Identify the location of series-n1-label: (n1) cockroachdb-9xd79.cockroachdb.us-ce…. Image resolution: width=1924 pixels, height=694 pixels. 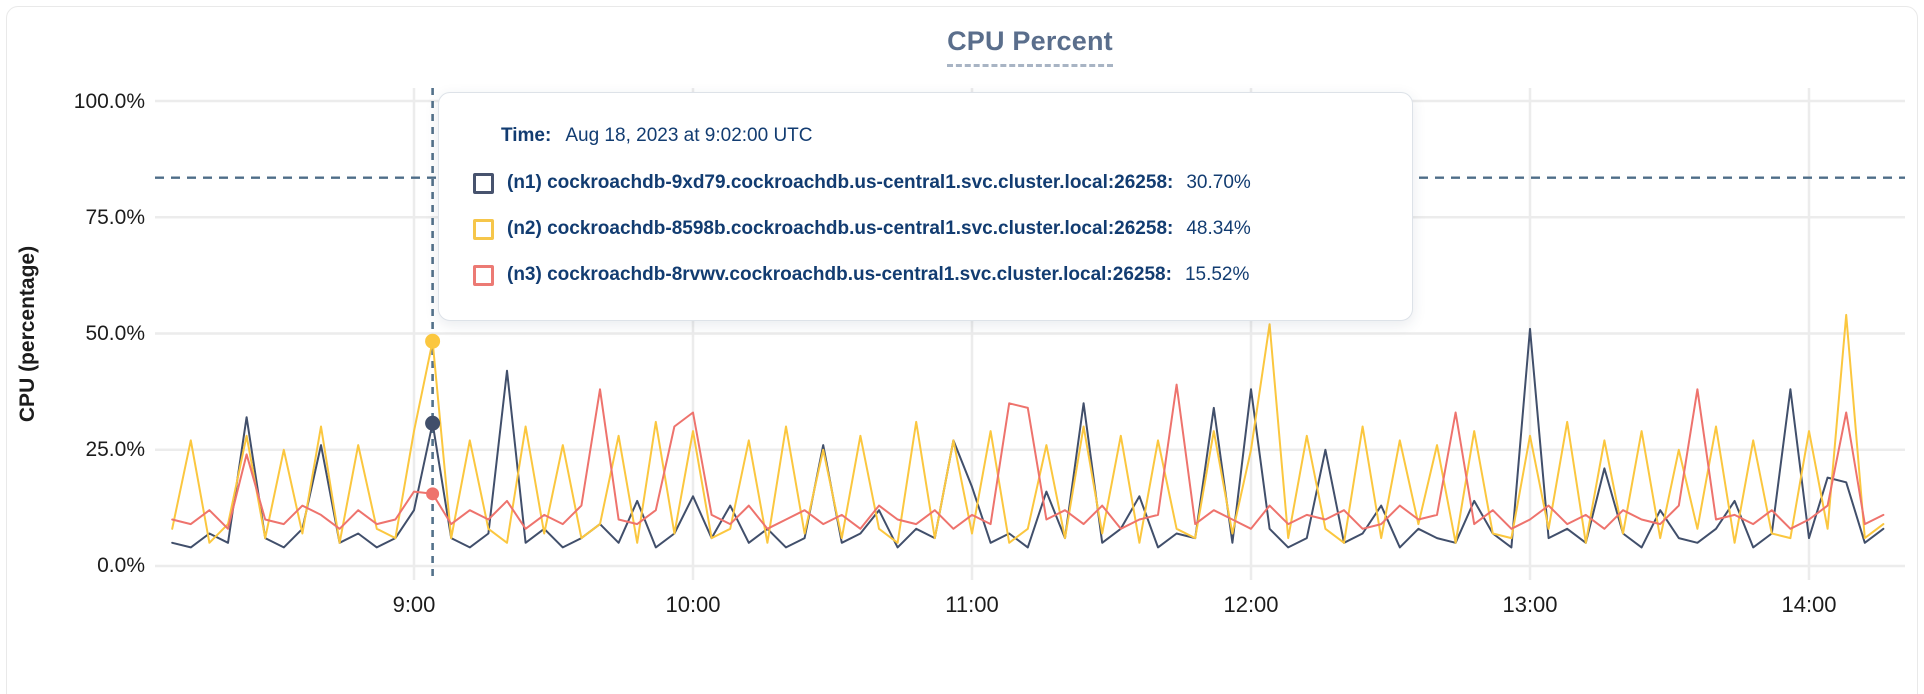
(840, 182).